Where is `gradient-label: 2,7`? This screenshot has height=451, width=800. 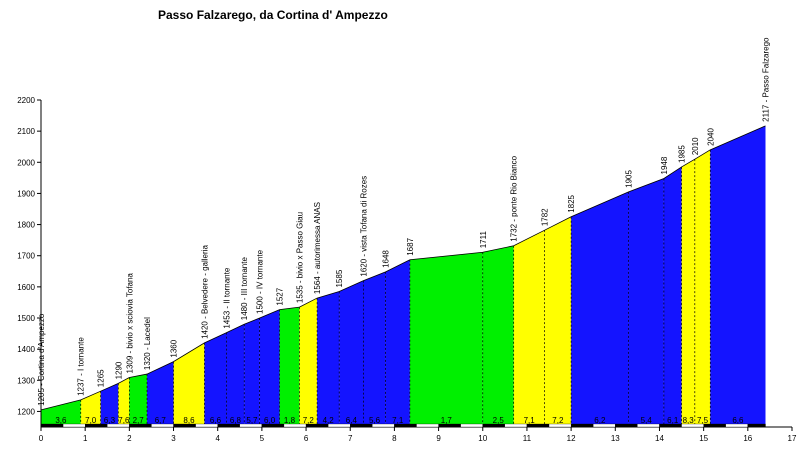 gradient-label: 2,7 is located at coordinates (139, 420).